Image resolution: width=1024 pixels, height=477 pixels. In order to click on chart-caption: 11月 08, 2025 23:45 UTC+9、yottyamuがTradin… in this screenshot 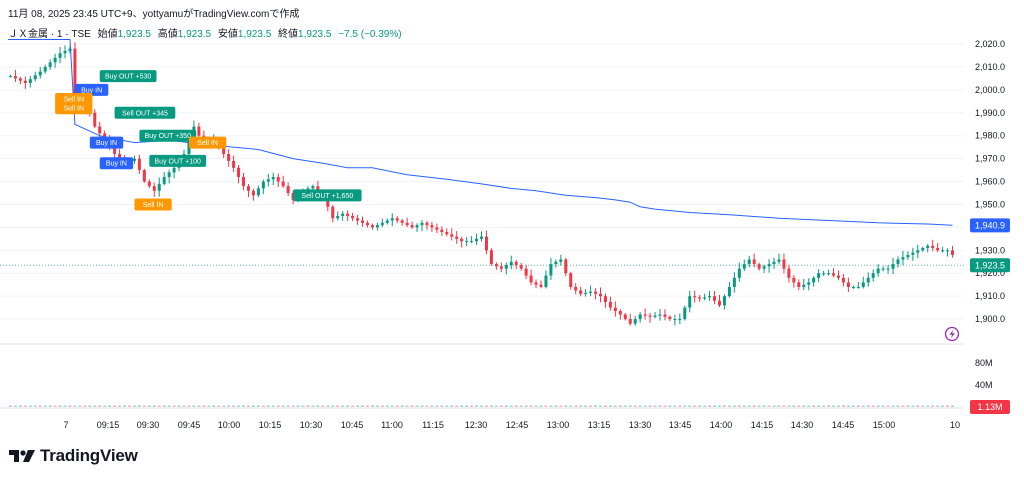, I will do `click(154, 14)`.